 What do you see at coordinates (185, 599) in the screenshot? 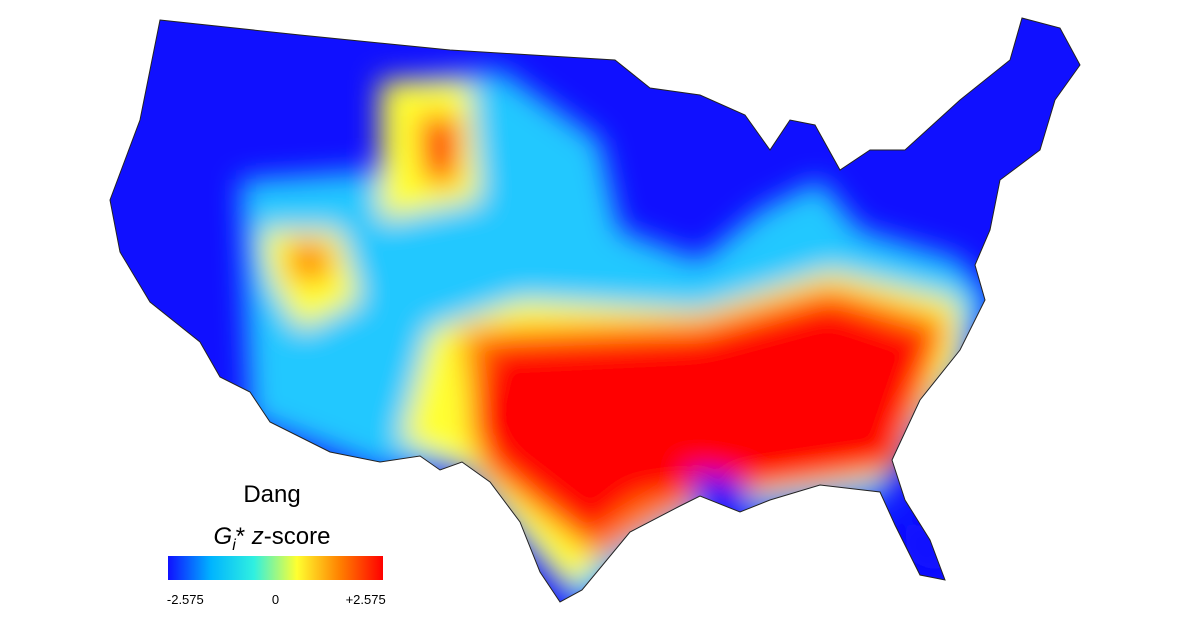
I see `legend-tick-label: -2.575` at bounding box center [185, 599].